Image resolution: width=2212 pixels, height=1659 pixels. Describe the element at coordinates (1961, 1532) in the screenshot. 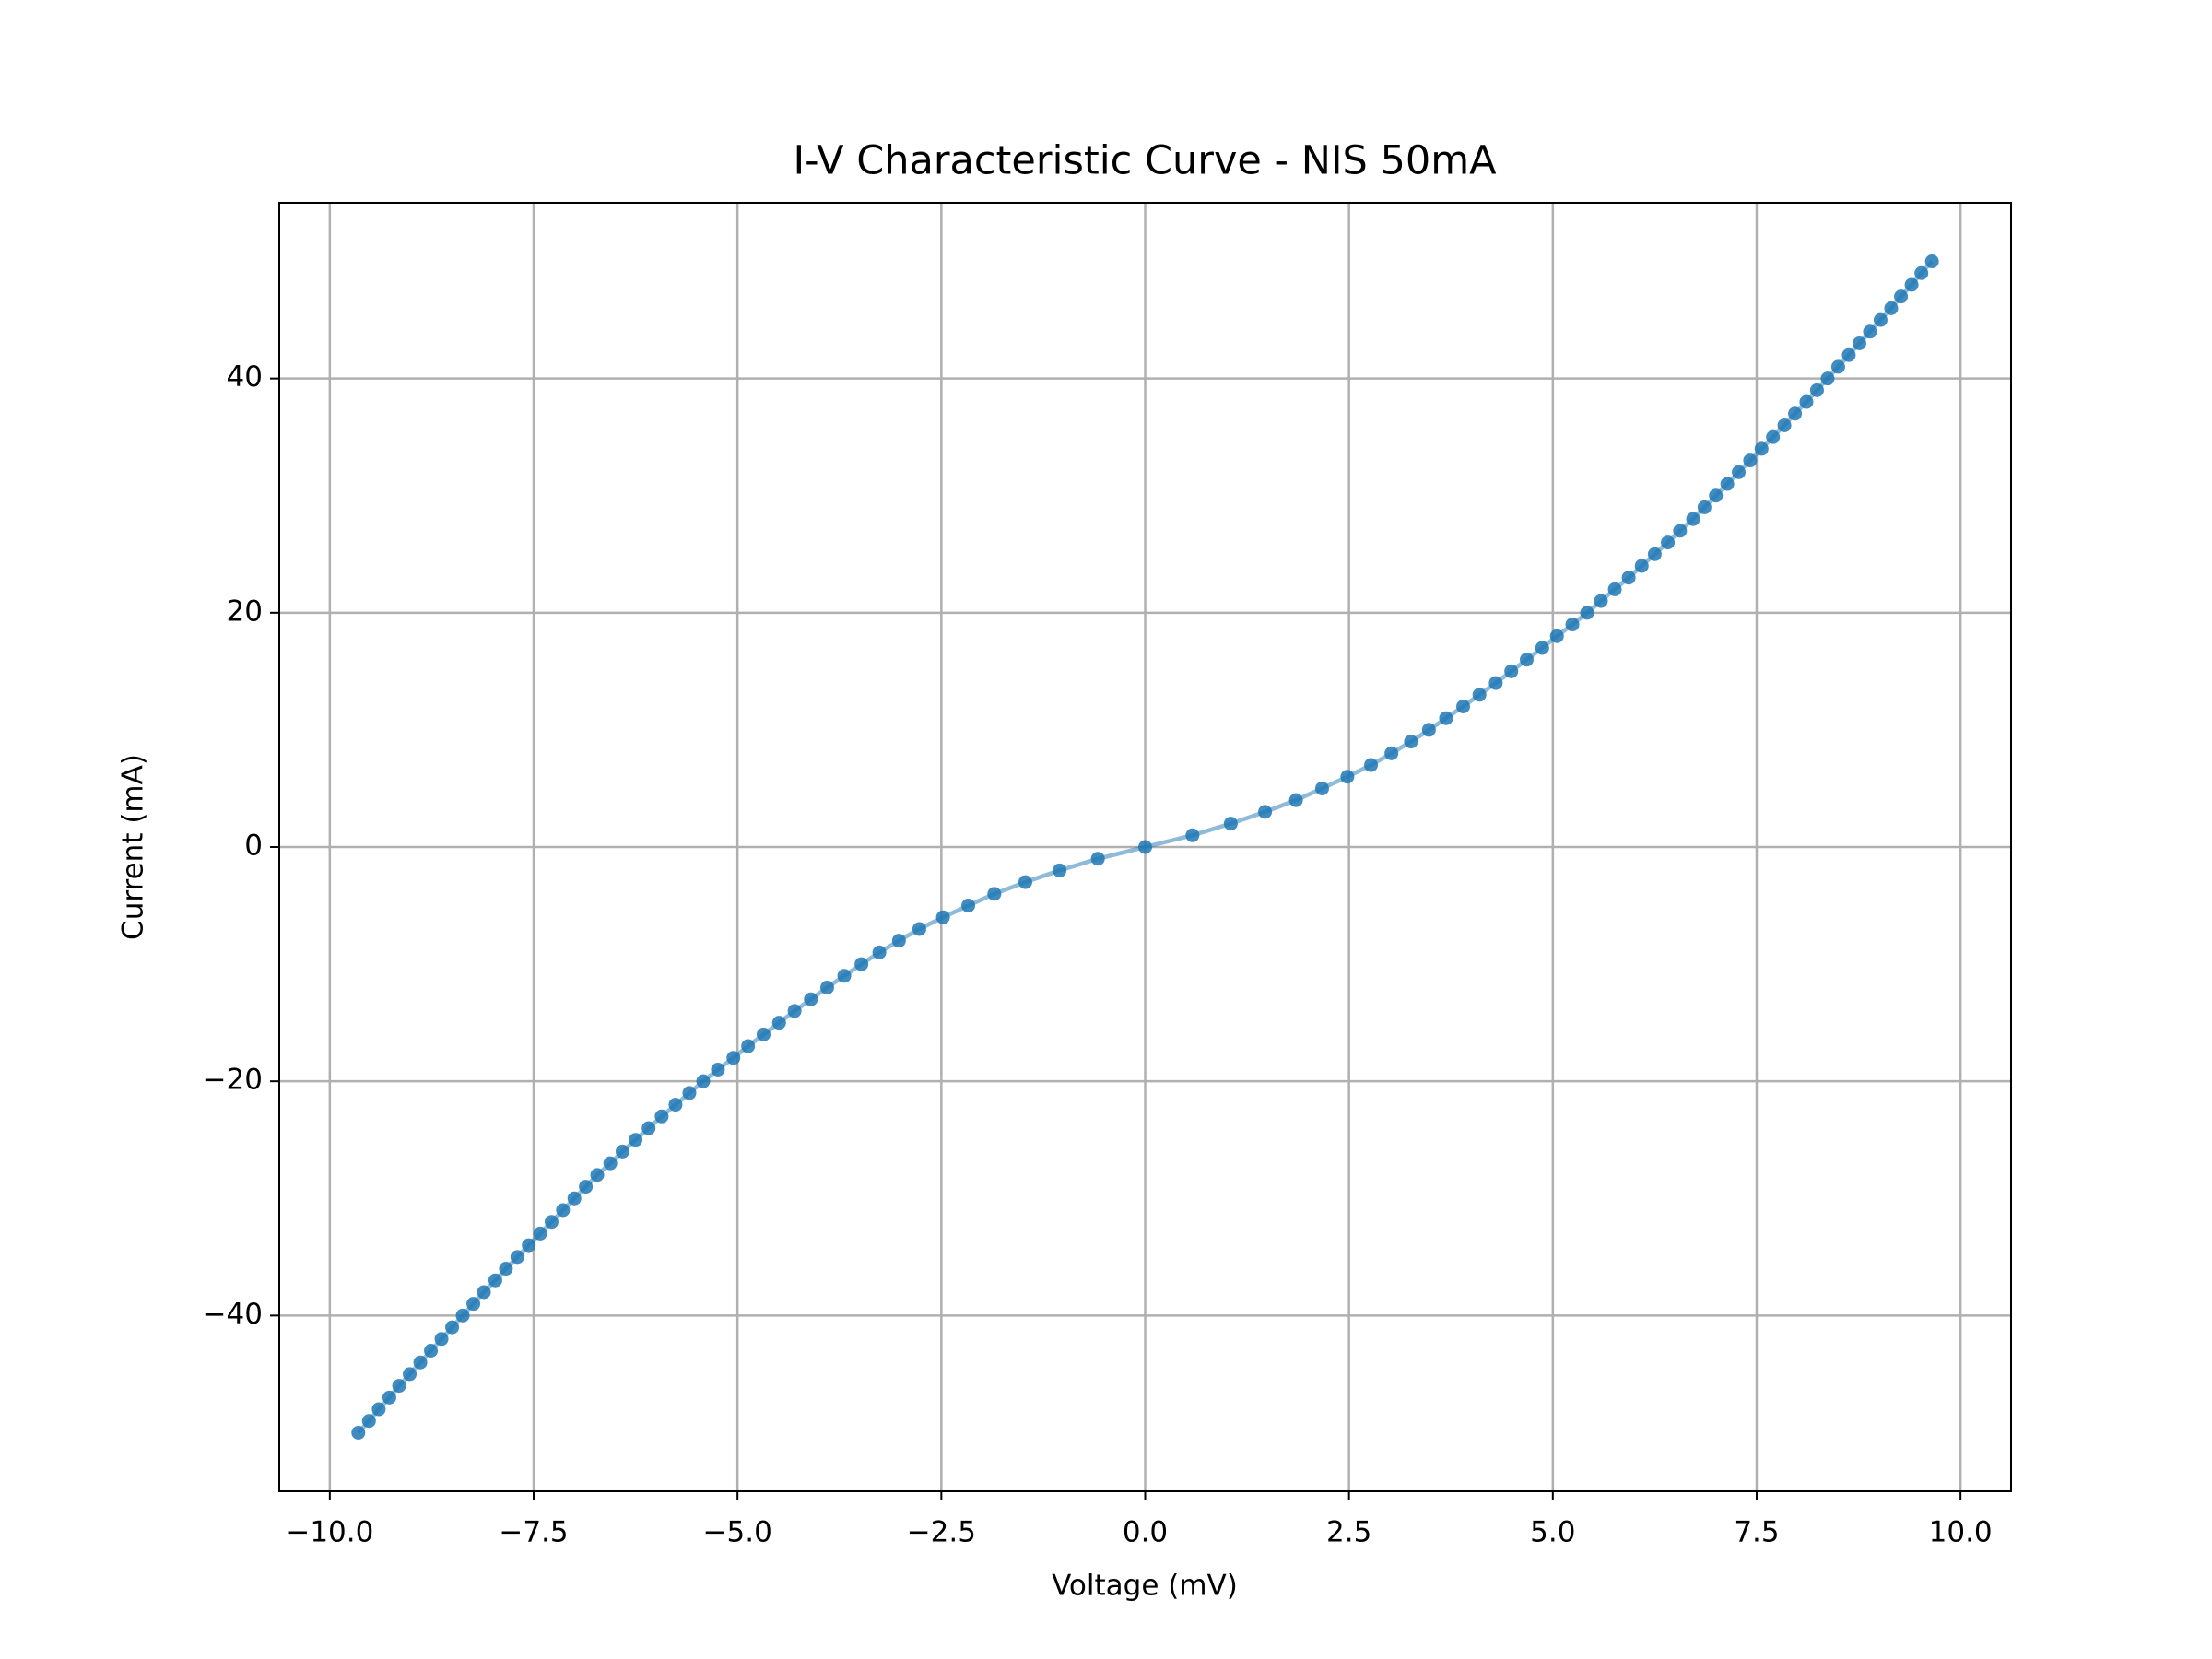

I see `x-tick-label: 10.0` at that location.